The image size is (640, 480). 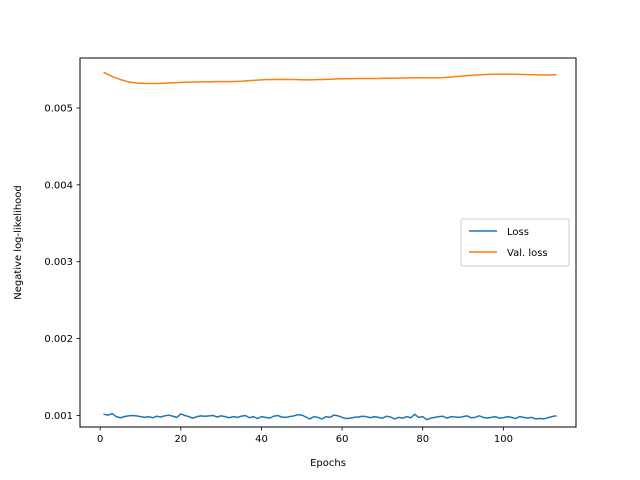 What do you see at coordinates (100, 439) in the screenshot?
I see `x-tick-label: 0` at bounding box center [100, 439].